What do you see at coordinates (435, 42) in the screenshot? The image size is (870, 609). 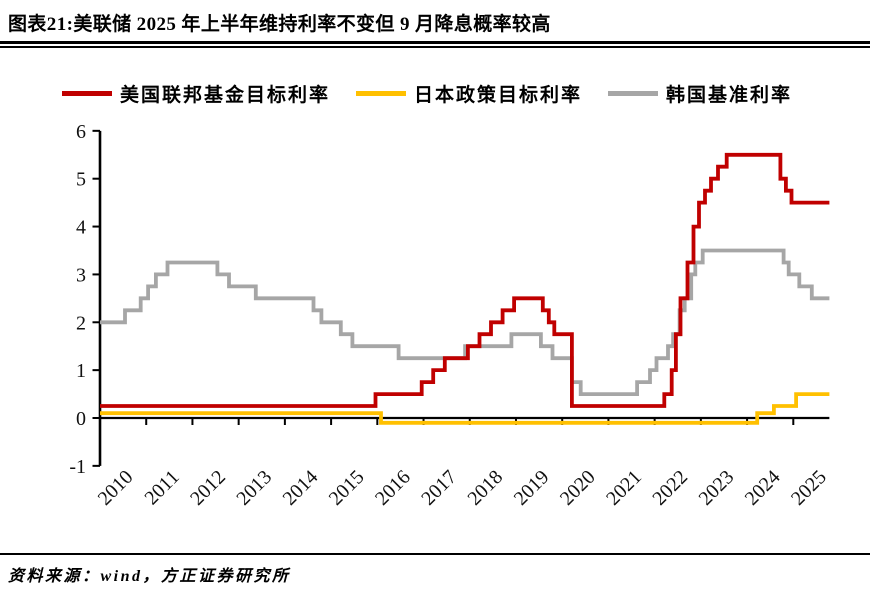 I see `title-rule-heavy` at bounding box center [435, 42].